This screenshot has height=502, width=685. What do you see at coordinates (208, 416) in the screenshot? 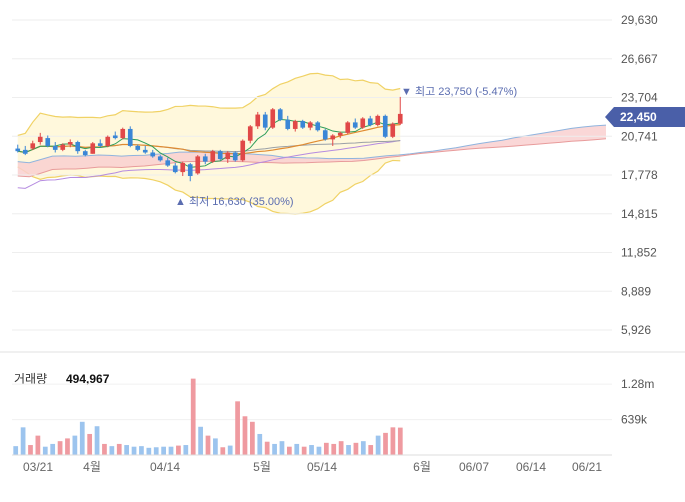
I see `volume-bars` at bounding box center [208, 416].